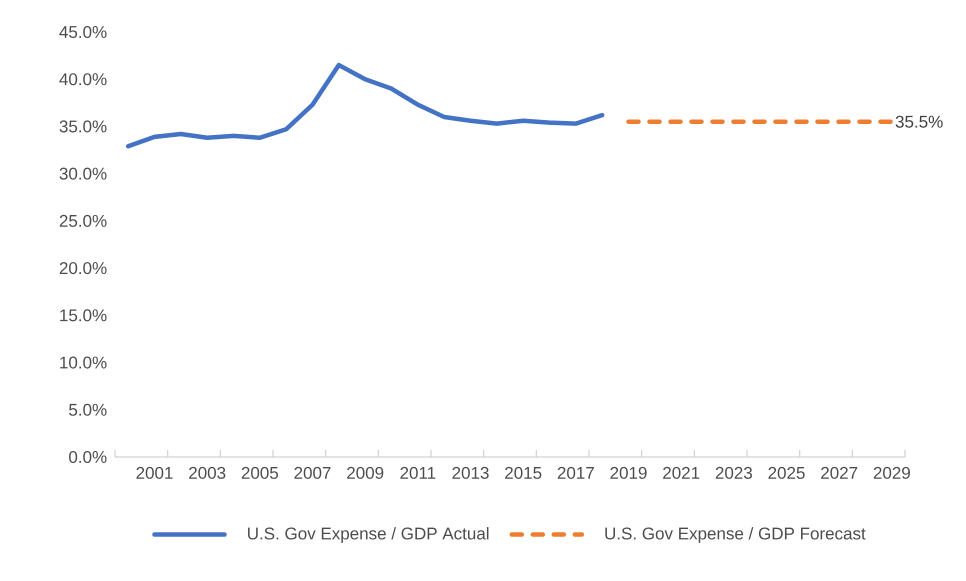  Describe the element at coordinates (523, 472) in the screenshot. I see `x-tick-label: 2015` at that location.